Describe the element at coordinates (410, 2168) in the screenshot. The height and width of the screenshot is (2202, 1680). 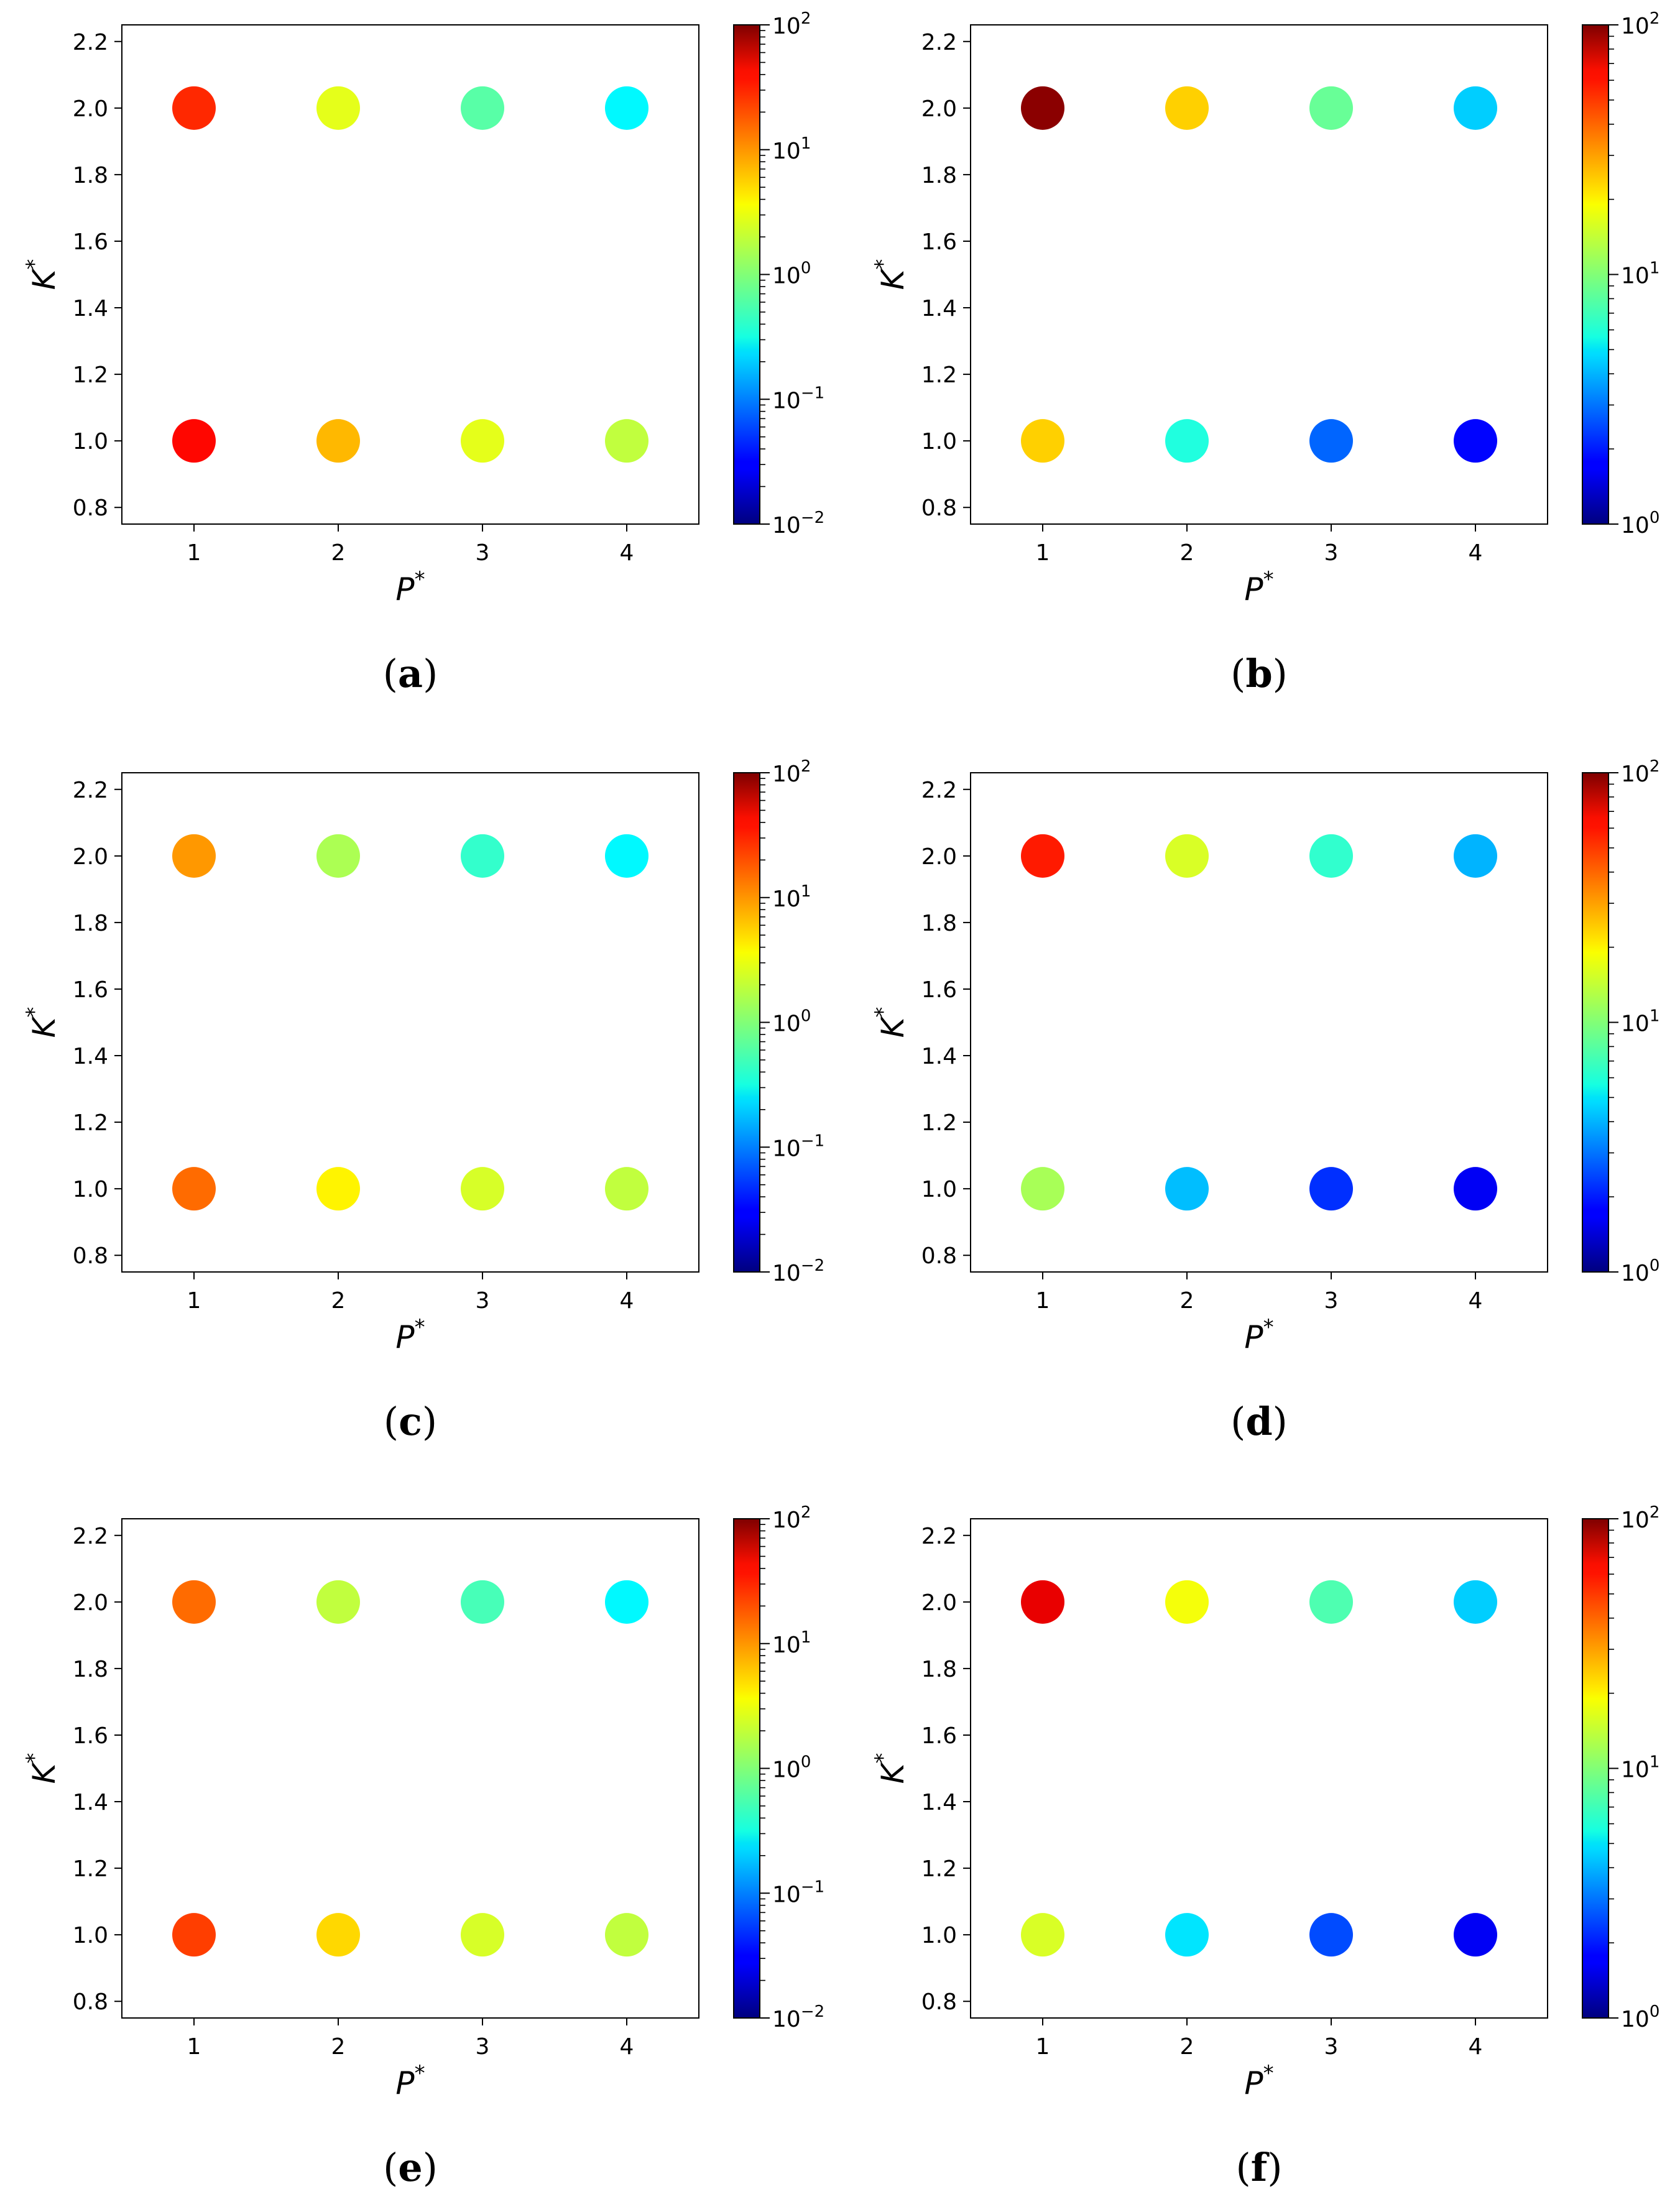
I see `panel-caption: (e)` at that location.